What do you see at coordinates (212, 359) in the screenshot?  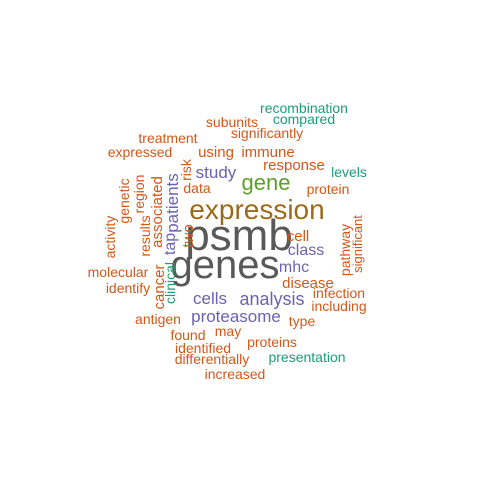 I see `cloud-word-differentially: differentially` at bounding box center [212, 359].